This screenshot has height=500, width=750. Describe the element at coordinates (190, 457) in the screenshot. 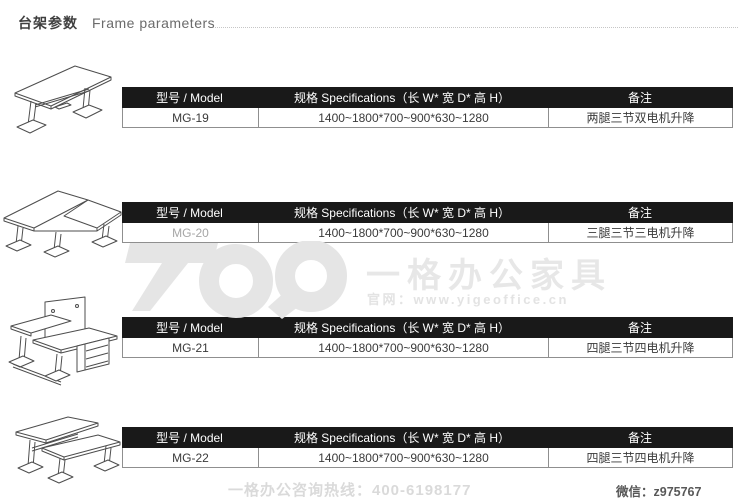

I see `model-cell: MG-22` at that location.